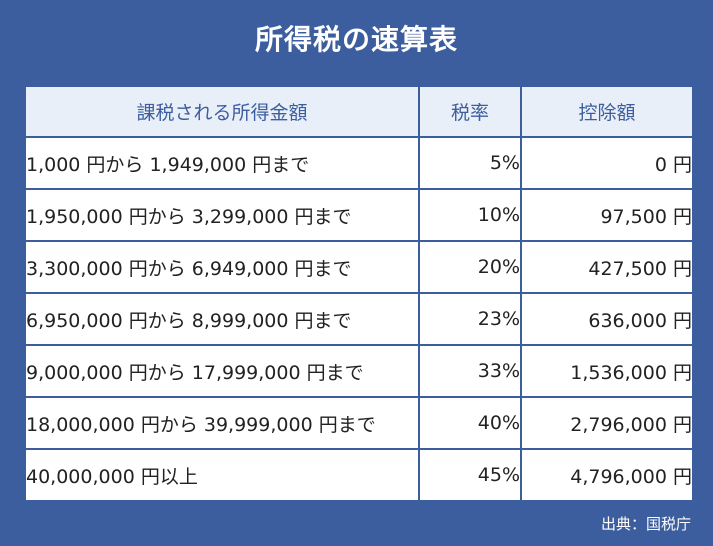  I want to click on tax-rate-cell: 45%, so click(470, 475).